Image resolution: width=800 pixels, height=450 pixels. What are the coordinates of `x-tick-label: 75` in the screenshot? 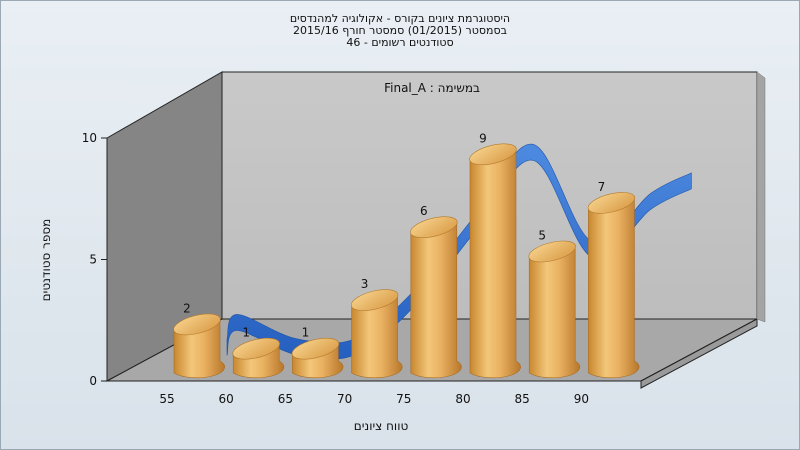 It's located at (403, 399).